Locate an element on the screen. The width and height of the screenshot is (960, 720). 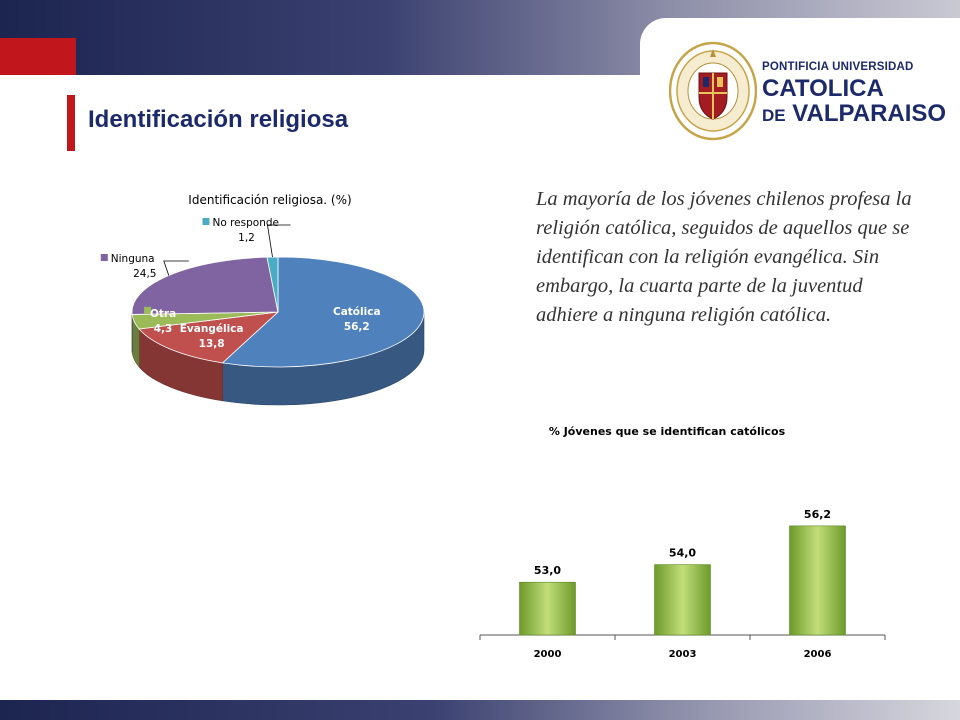
bar-value-label: 54,0 is located at coordinates (682, 553).